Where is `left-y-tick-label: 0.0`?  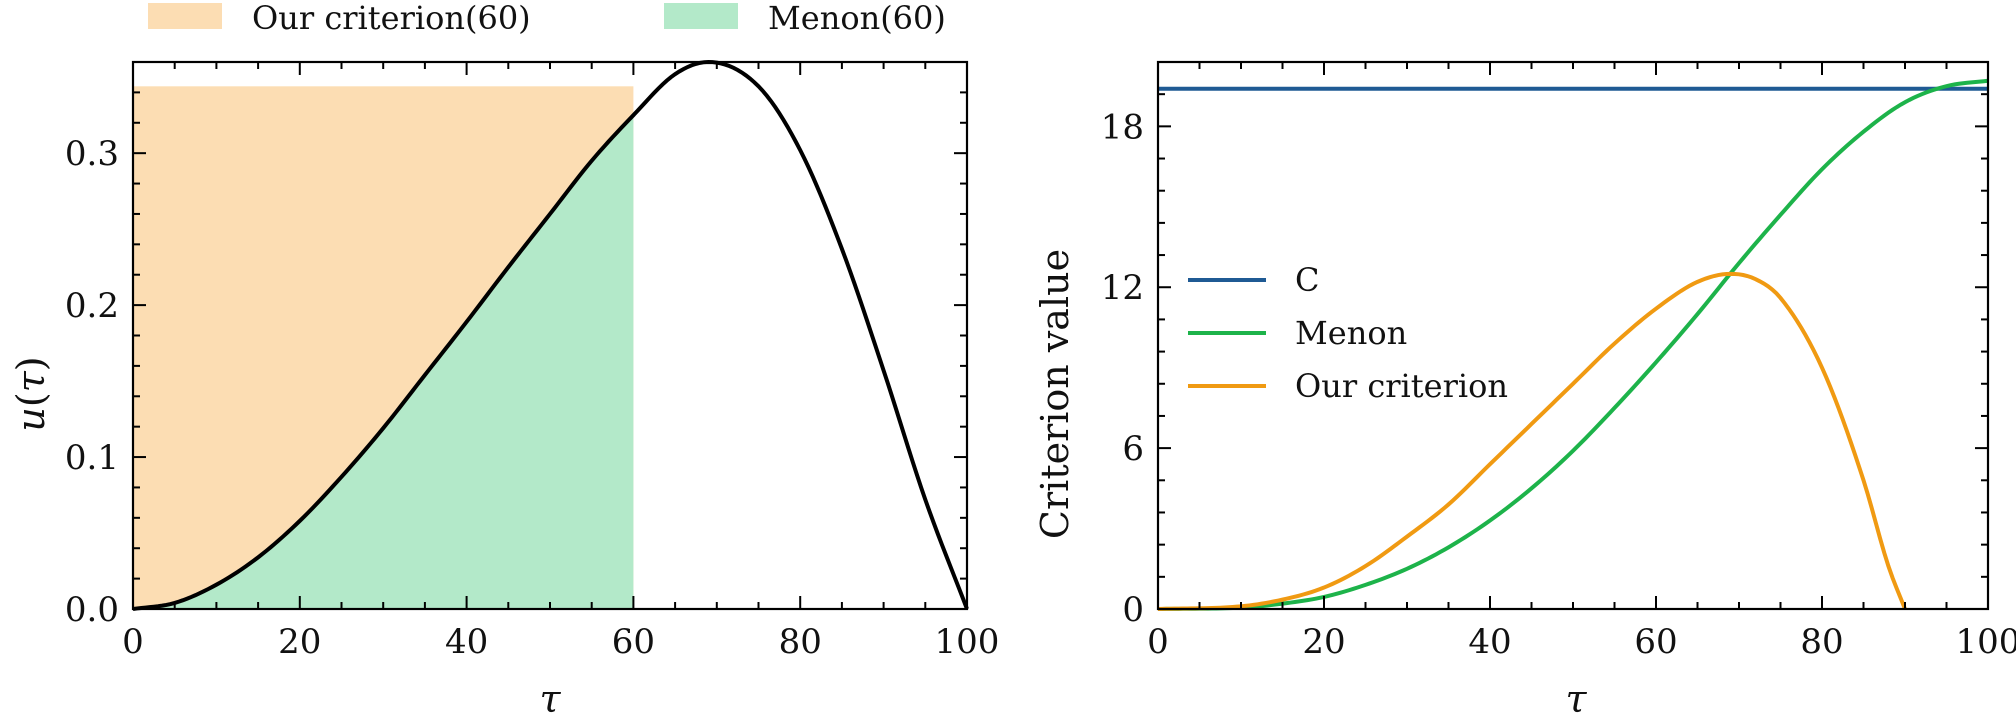
left-y-tick-label: 0.0 is located at coordinates (92, 610).